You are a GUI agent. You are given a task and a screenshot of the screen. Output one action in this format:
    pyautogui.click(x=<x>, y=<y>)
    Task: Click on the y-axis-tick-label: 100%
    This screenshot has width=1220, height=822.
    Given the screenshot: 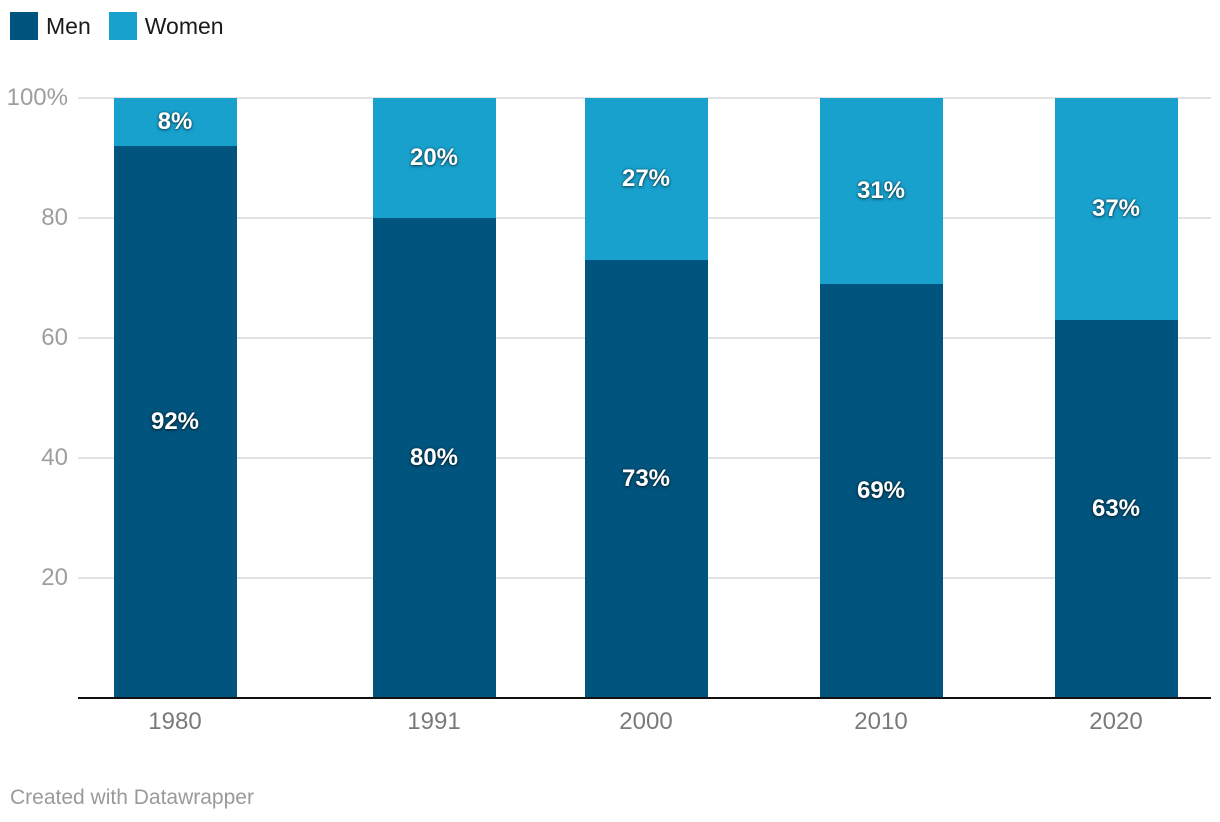 What is the action you would take?
    pyautogui.click(x=37, y=97)
    